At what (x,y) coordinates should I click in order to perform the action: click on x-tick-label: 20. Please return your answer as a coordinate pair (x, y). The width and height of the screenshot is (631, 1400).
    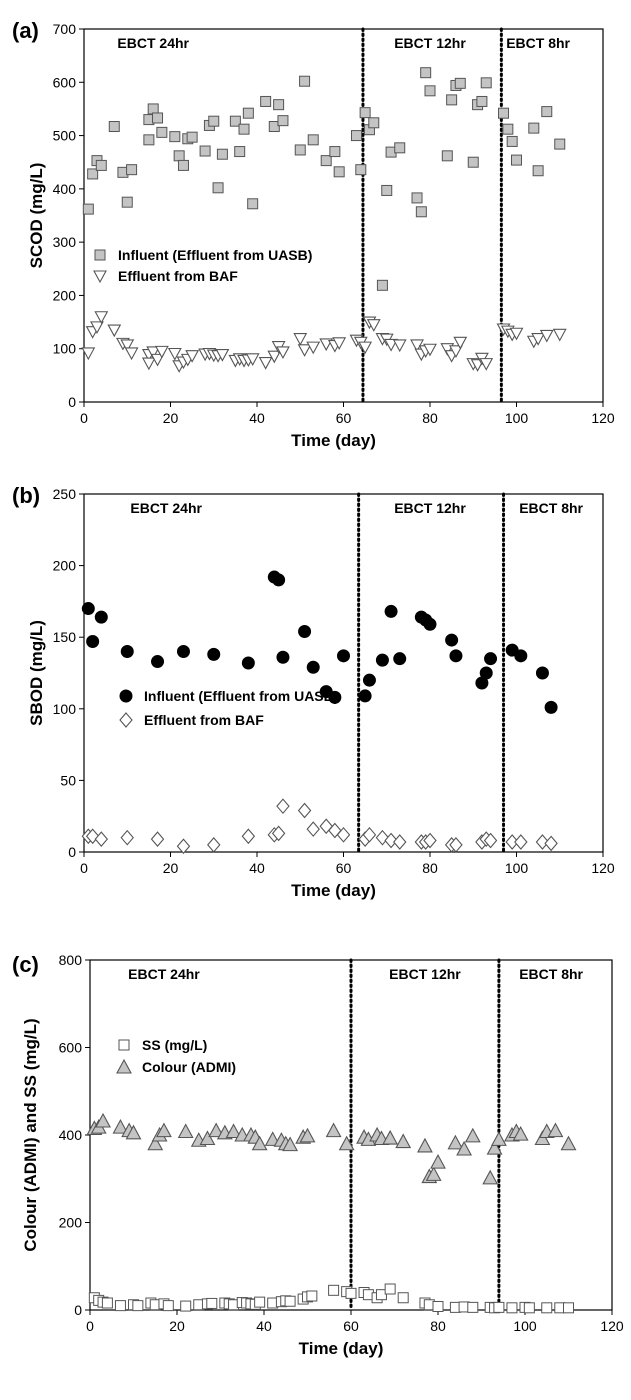
    Looking at the image, I should click on (171, 868).